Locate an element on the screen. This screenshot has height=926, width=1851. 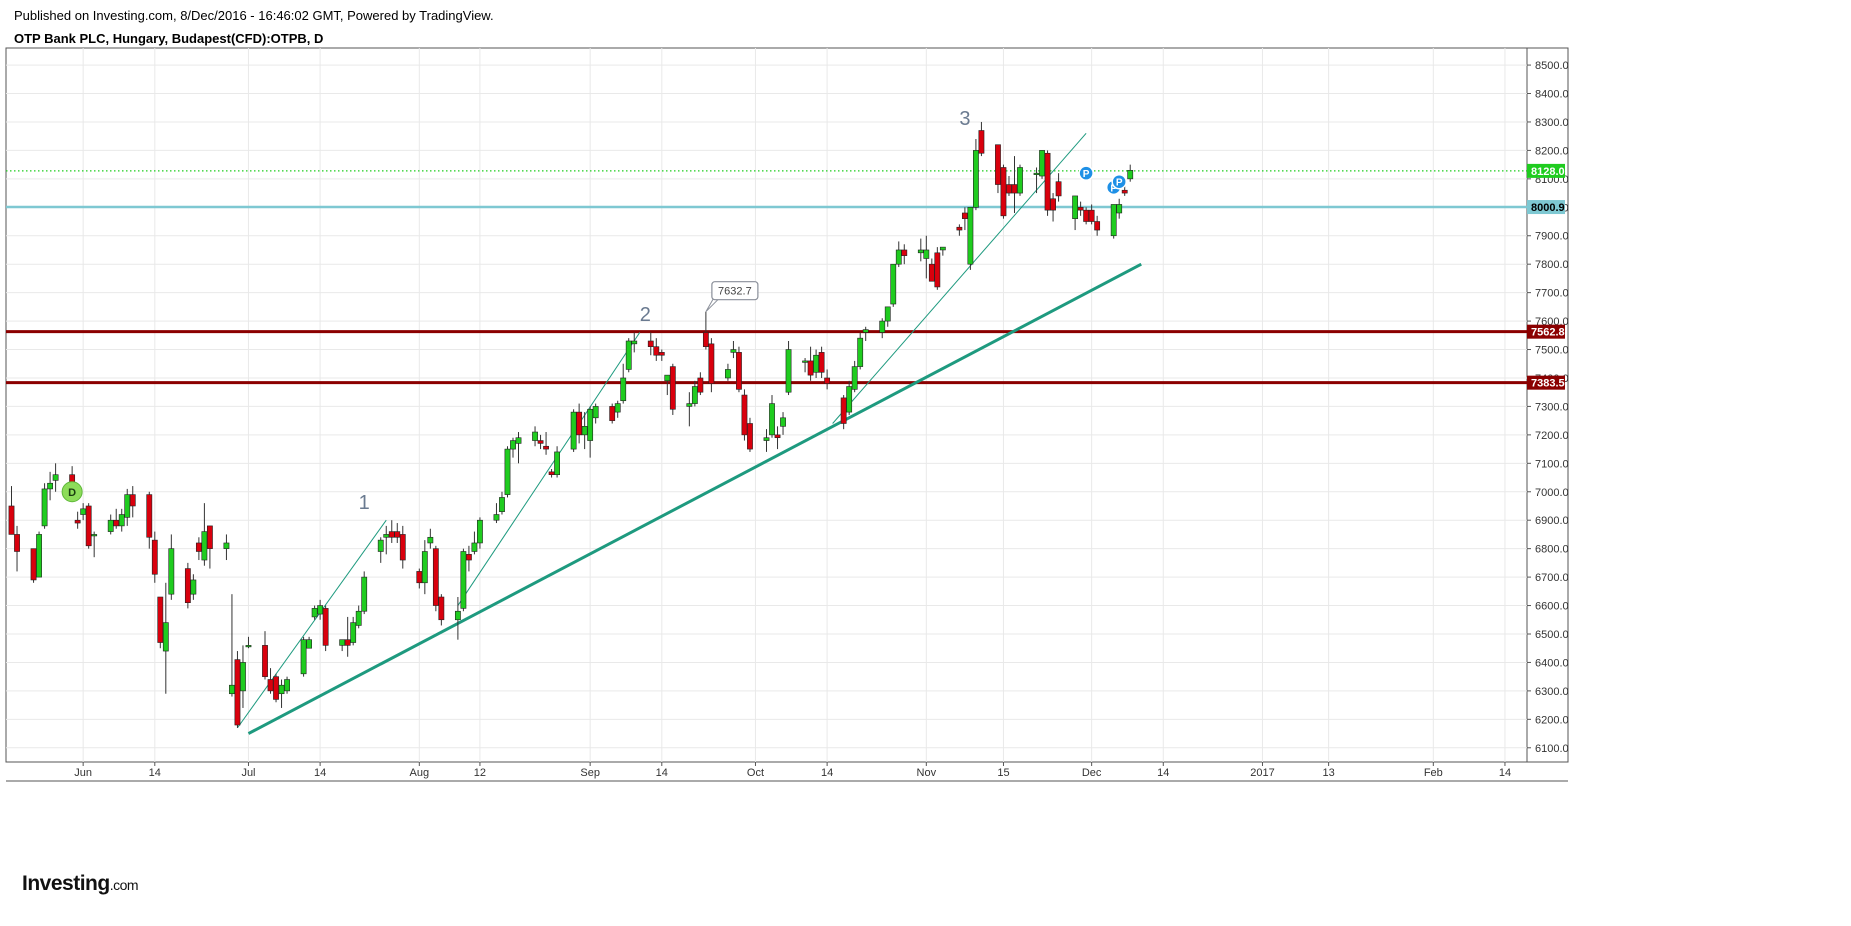
x-tick-label: 12 is located at coordinates (480, 773).